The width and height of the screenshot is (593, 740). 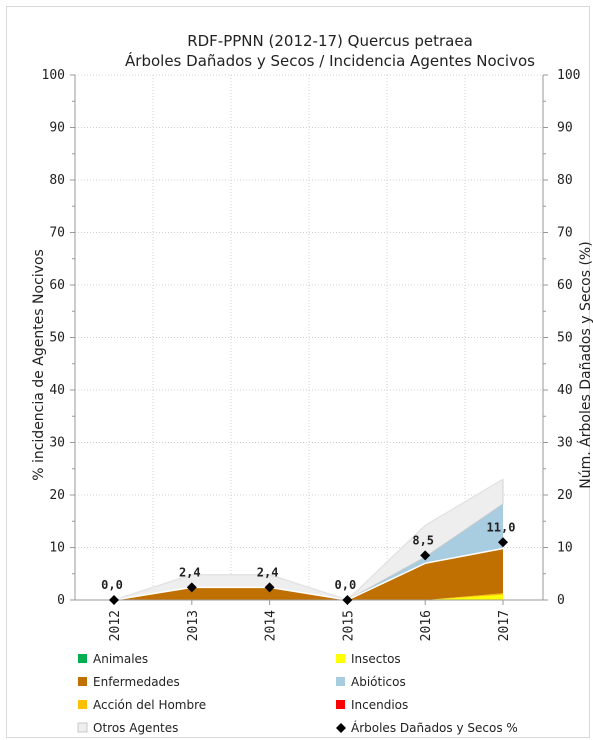 What do you see at coordinates (585, 364) in the screenshot?
I see `y2-axis-label: Núm. Árboles Dañados y Secos (%)` at bounding box center [585, 364].